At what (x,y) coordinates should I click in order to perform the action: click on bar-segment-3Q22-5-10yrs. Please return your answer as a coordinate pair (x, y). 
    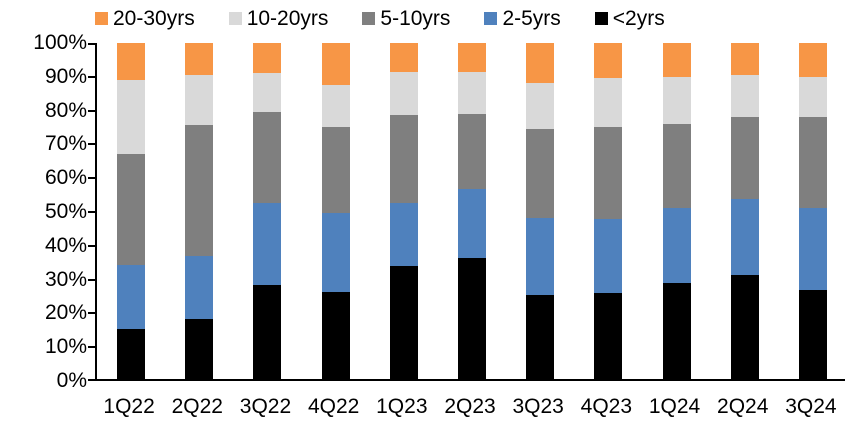
    Looking at the image, I should click on (267, 157).